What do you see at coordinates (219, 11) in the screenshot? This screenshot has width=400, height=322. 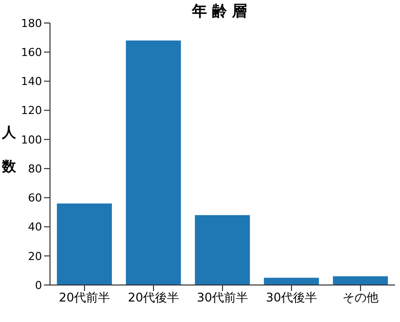 I see `chart-title: 年 齢 層` at bounding box center [219, 11].